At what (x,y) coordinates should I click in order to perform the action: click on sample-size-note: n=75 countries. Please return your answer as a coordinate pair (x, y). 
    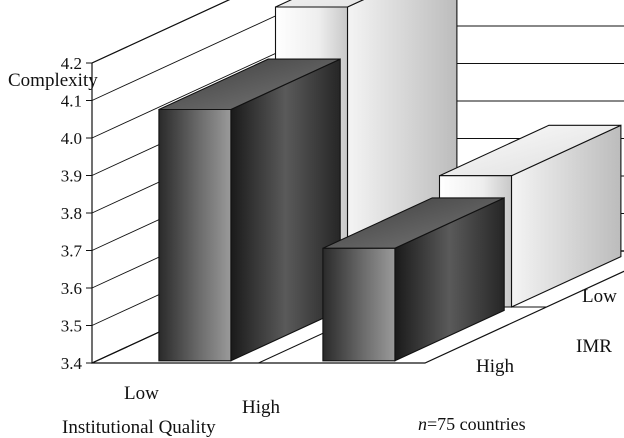
    Looking at the image, I should click on (472, 424).